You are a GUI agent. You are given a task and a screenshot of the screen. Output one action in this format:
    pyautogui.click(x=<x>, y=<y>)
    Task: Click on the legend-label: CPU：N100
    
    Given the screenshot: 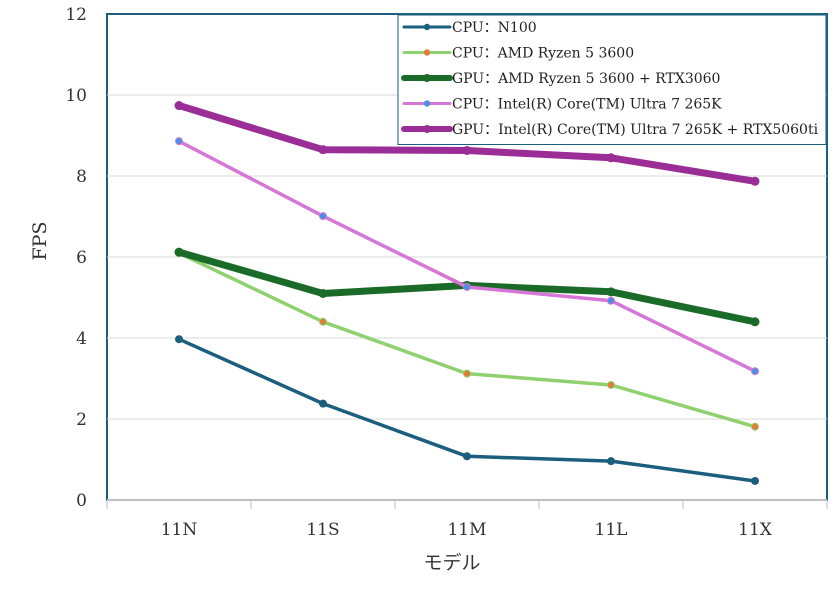 What is the action you would take?
    pyautogui.click(x=494, y=28)
    